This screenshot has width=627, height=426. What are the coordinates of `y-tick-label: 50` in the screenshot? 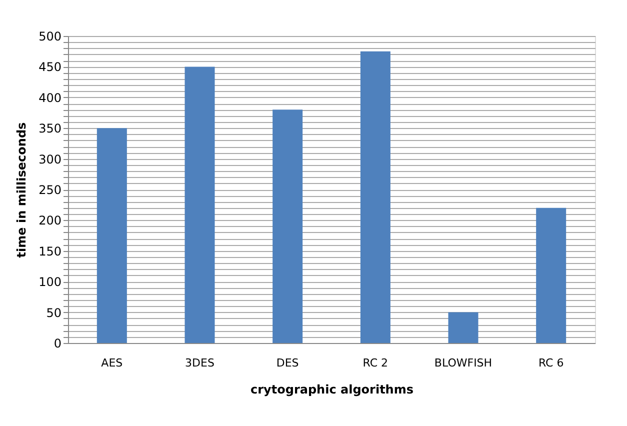 It's located at (54, 313).